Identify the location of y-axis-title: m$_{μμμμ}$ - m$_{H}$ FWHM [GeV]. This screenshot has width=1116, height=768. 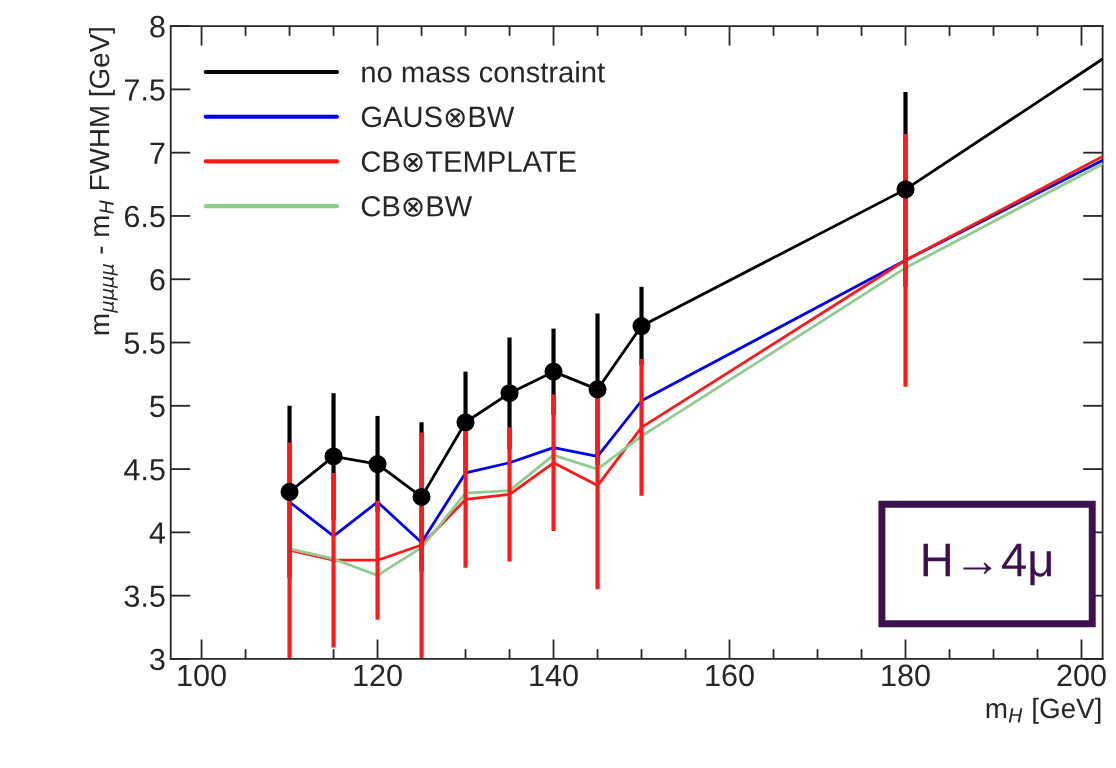
(103, 181).